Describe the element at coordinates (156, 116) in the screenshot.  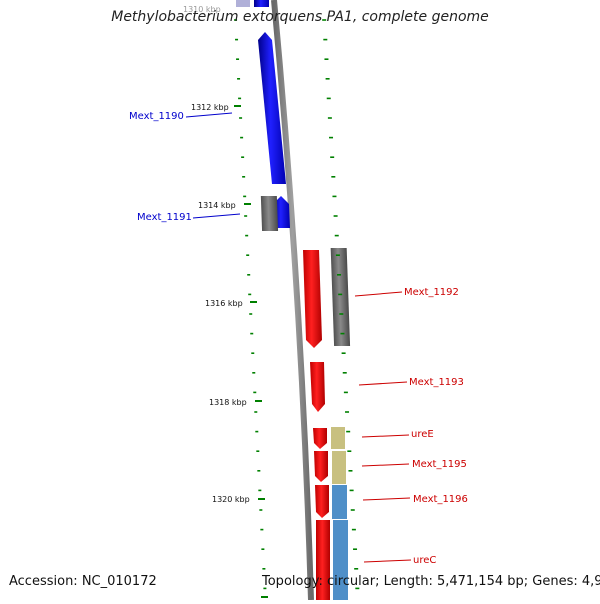
I see `gene-label-mext-1190: Mext_1190` at that location.